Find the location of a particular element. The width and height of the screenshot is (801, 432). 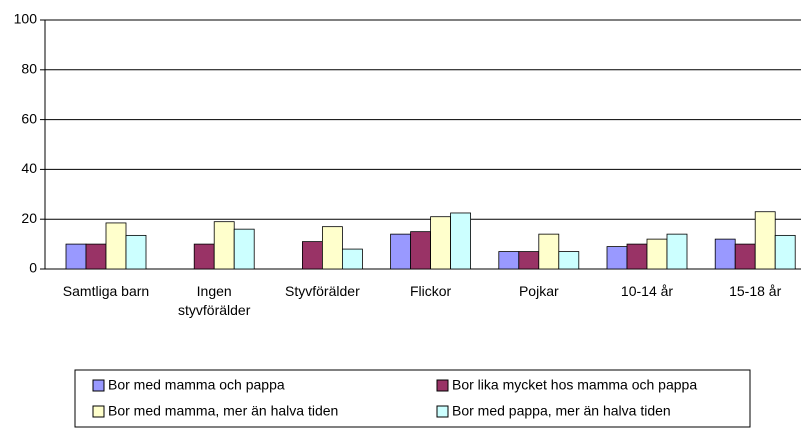

x-tick-label: Ingen styvförälder is located at coordinates (214, 300).